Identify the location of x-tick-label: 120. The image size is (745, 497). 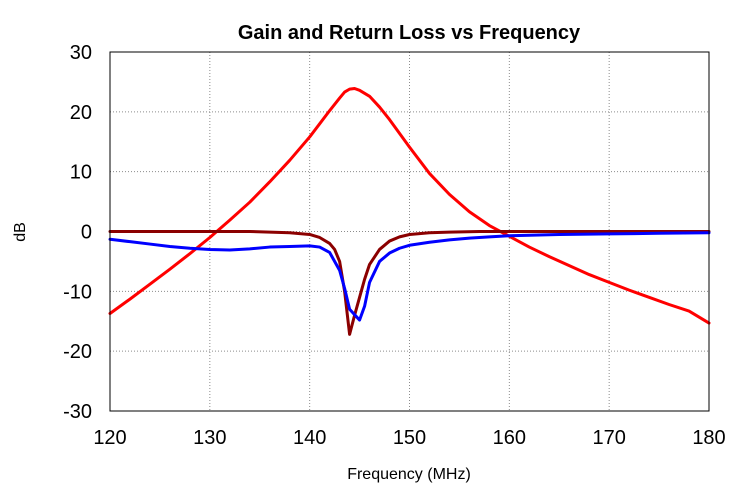
(109, 438).